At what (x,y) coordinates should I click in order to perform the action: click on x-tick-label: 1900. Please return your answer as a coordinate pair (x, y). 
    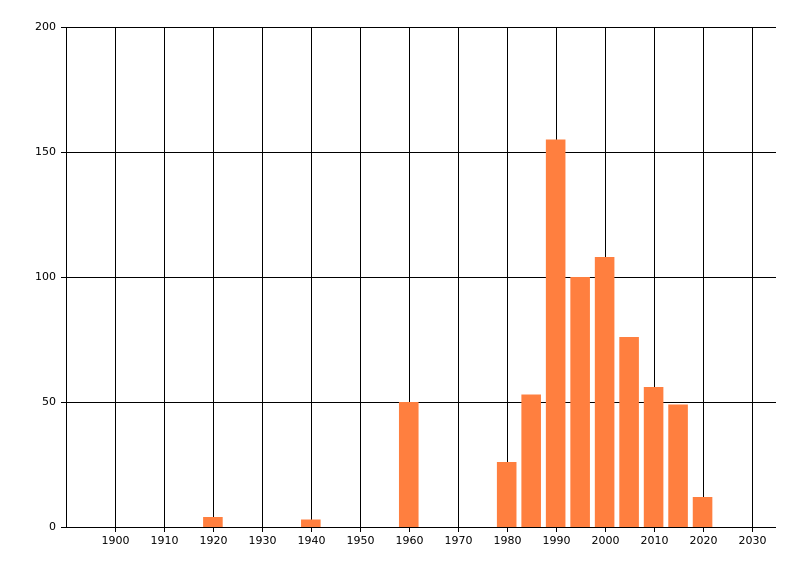
    Looking at the image, I should click on (116, 540).